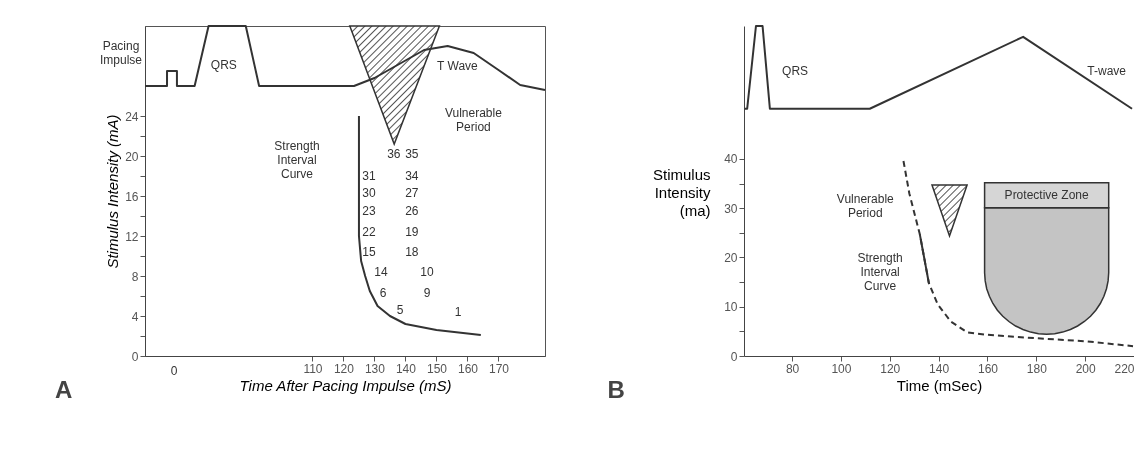 Image resolution: width=1134 pixels, height=462 pixels. What do you see at coordinates (731, 159) in the screenshot?
I see `y-tick-label: 40` at bounding box center [731, 159].